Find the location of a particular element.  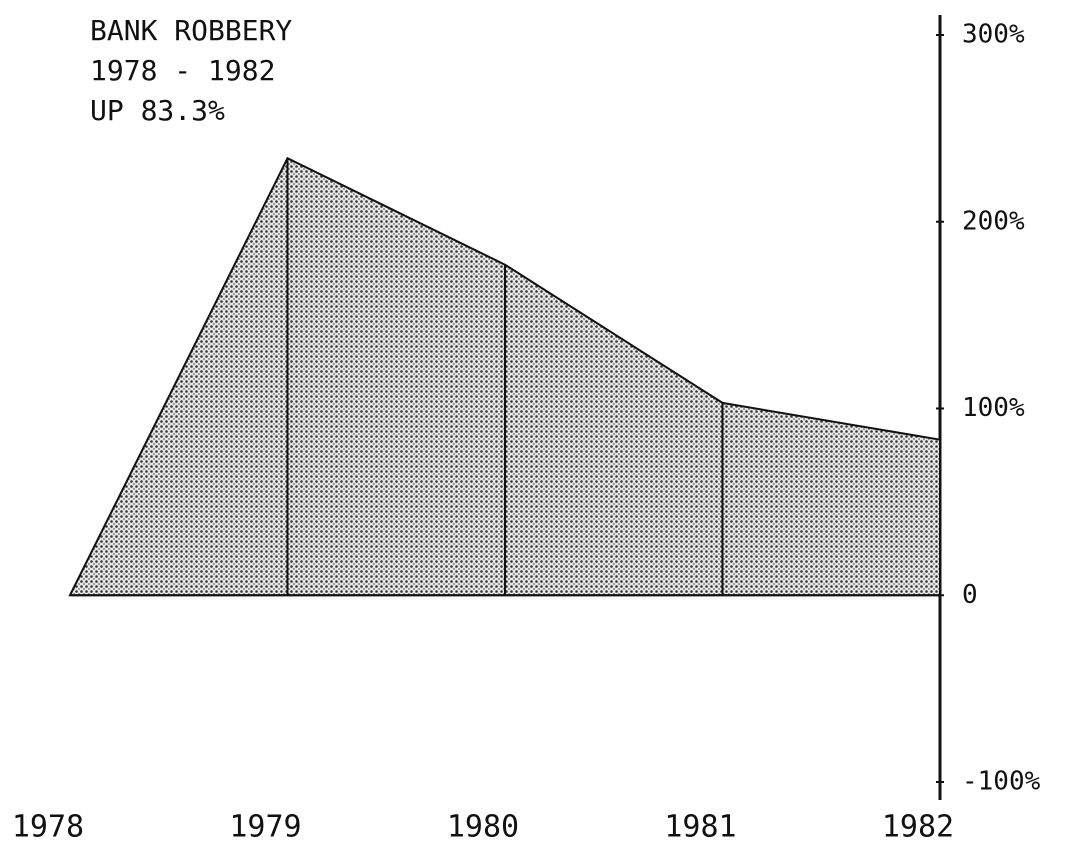

y-tick-label: 300% is located at coordinates (993, 35).